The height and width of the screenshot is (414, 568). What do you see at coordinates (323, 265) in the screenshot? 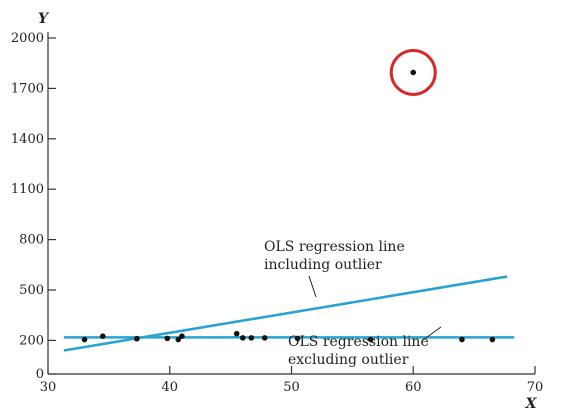
I see `annotation-incl-line-2: including outlier` at bounding box center [323, 265].